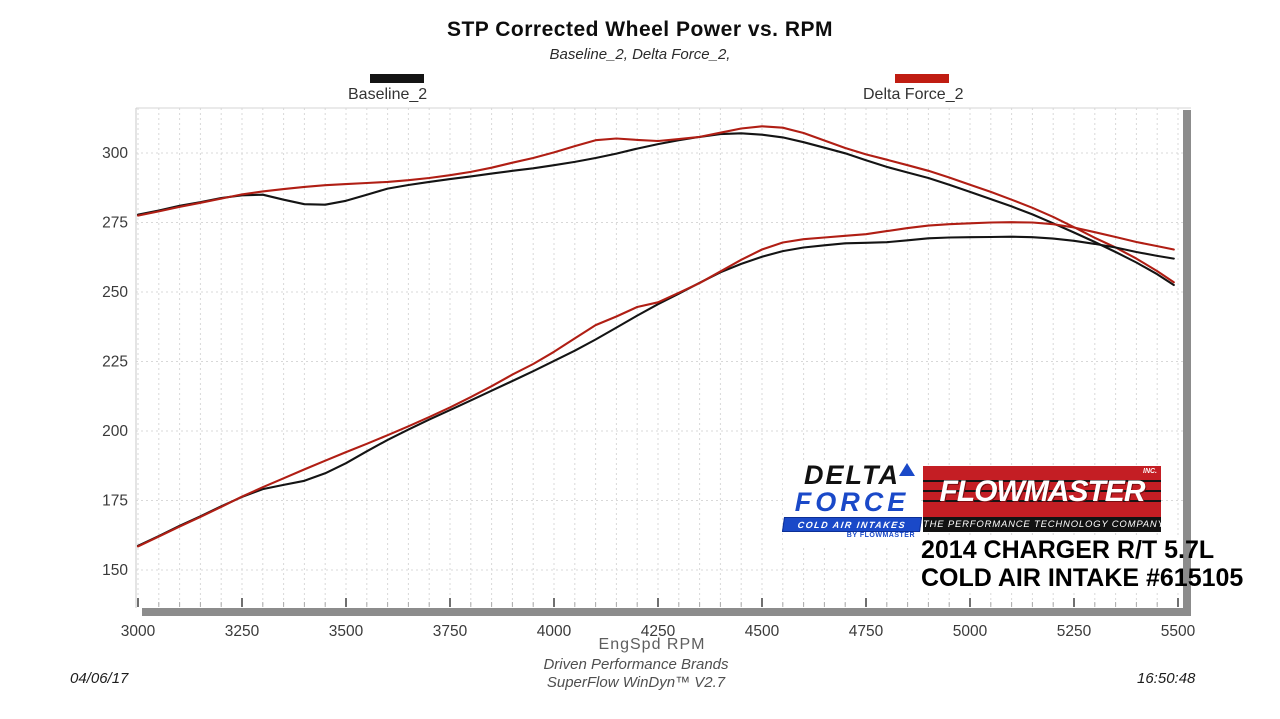 This screenshot has height=719, width=1280. What do you see at coordinates (866, 631) in the screenshot?
I see `x-tick-label: 4750` at bounding box center [866, 631].